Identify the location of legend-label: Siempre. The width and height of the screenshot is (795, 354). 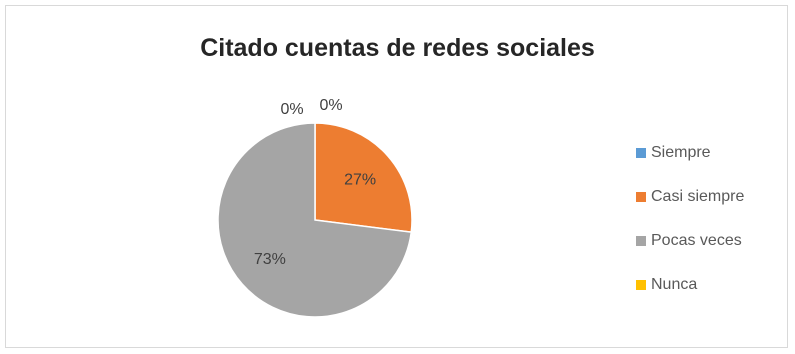
(681, 152).